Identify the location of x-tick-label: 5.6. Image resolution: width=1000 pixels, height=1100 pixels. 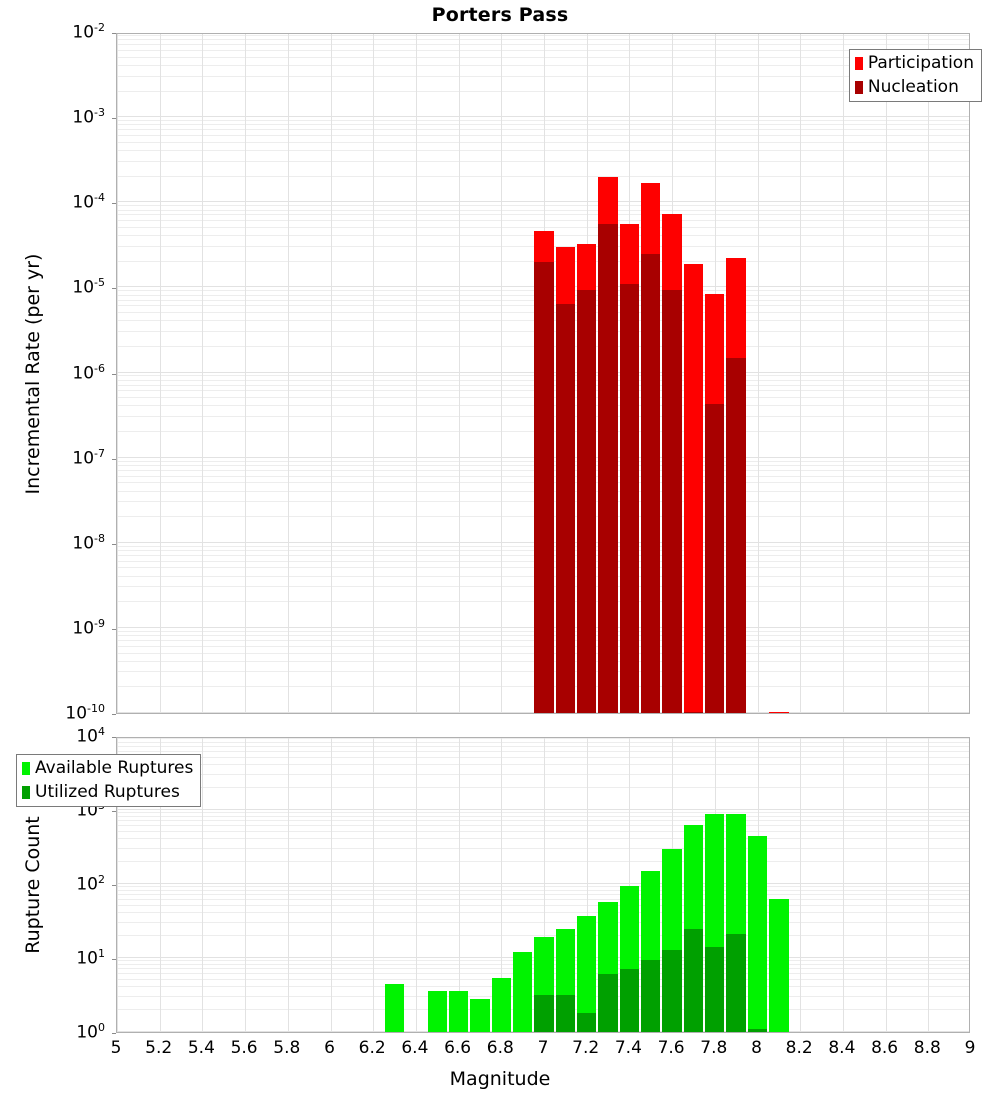
(244, 1048).